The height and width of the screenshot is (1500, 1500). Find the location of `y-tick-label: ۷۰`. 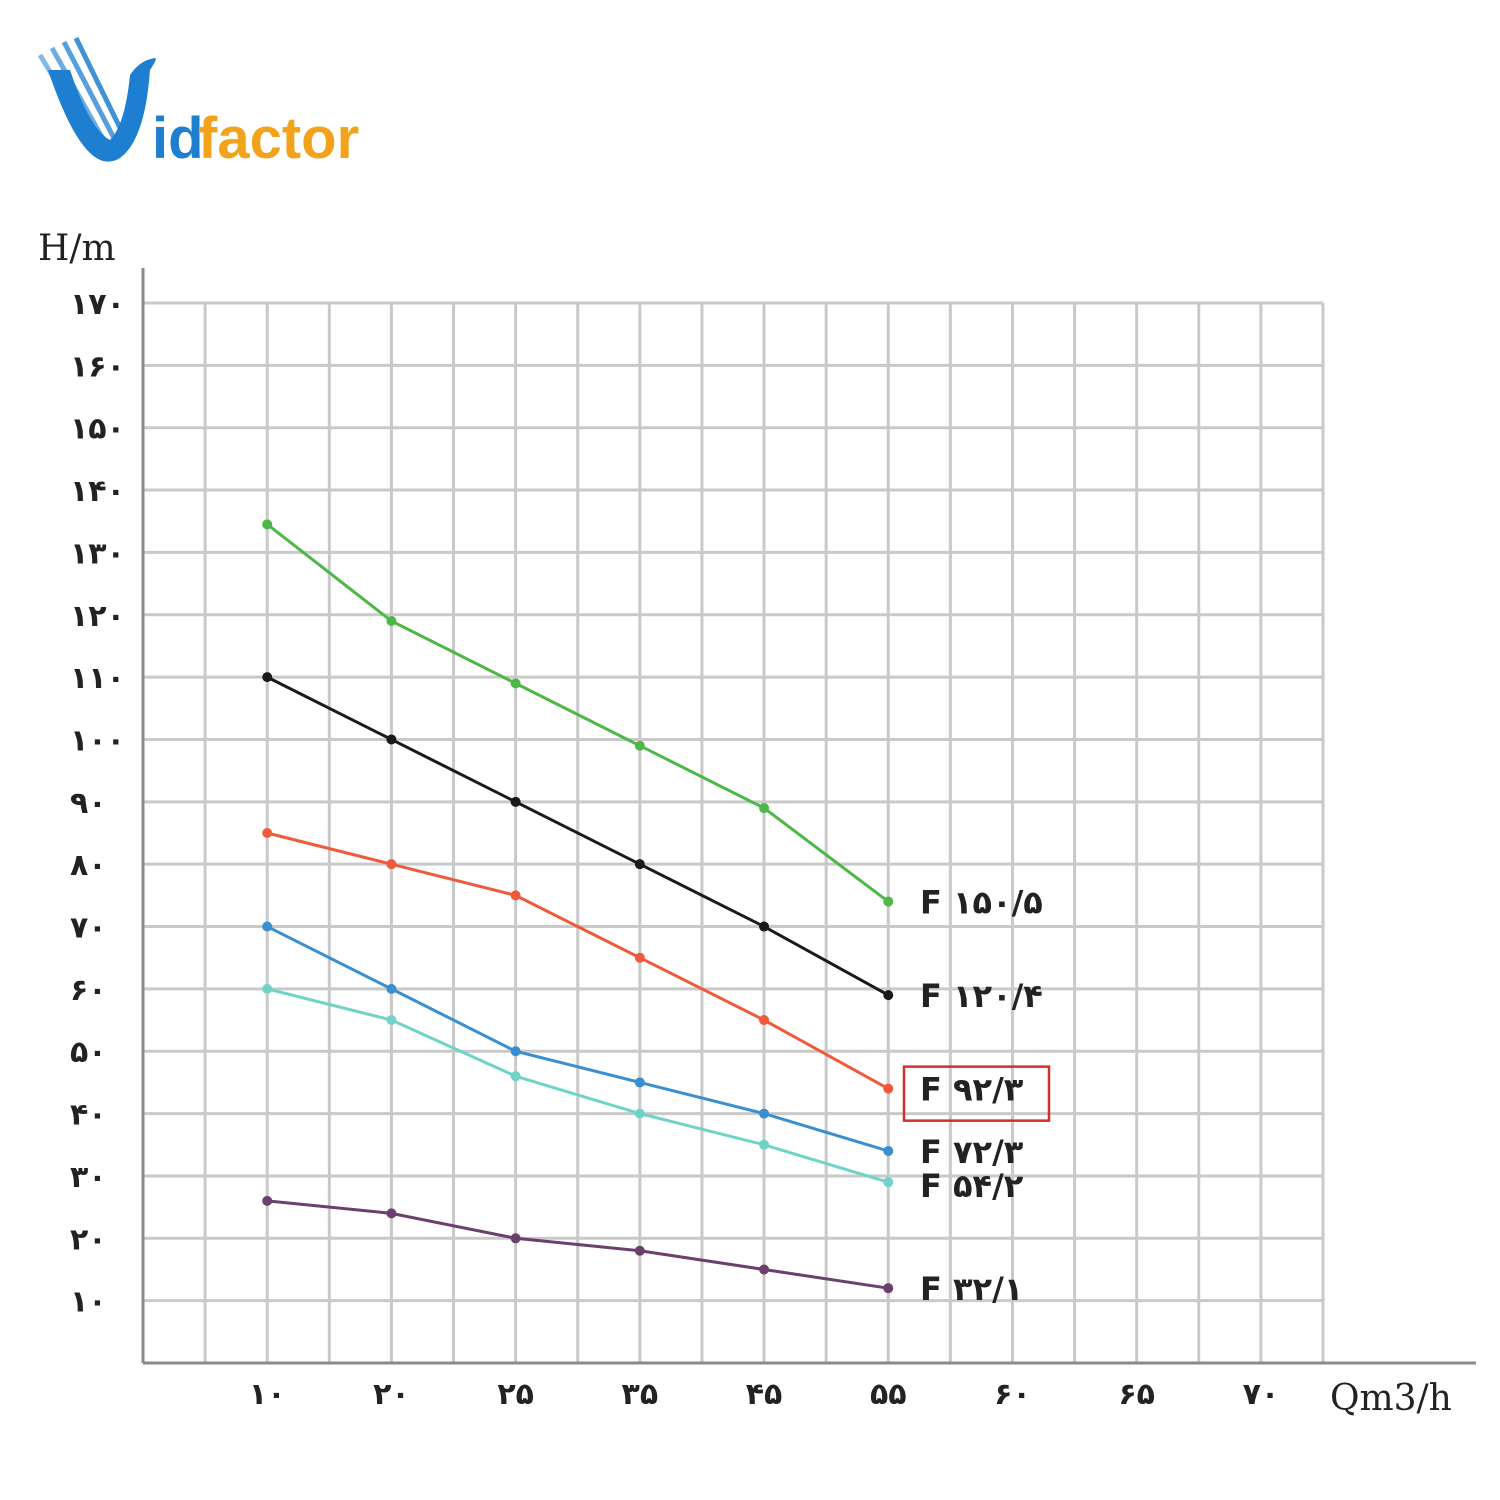

y-tick-label: ۷۰ is located at coordinates (88, 928).